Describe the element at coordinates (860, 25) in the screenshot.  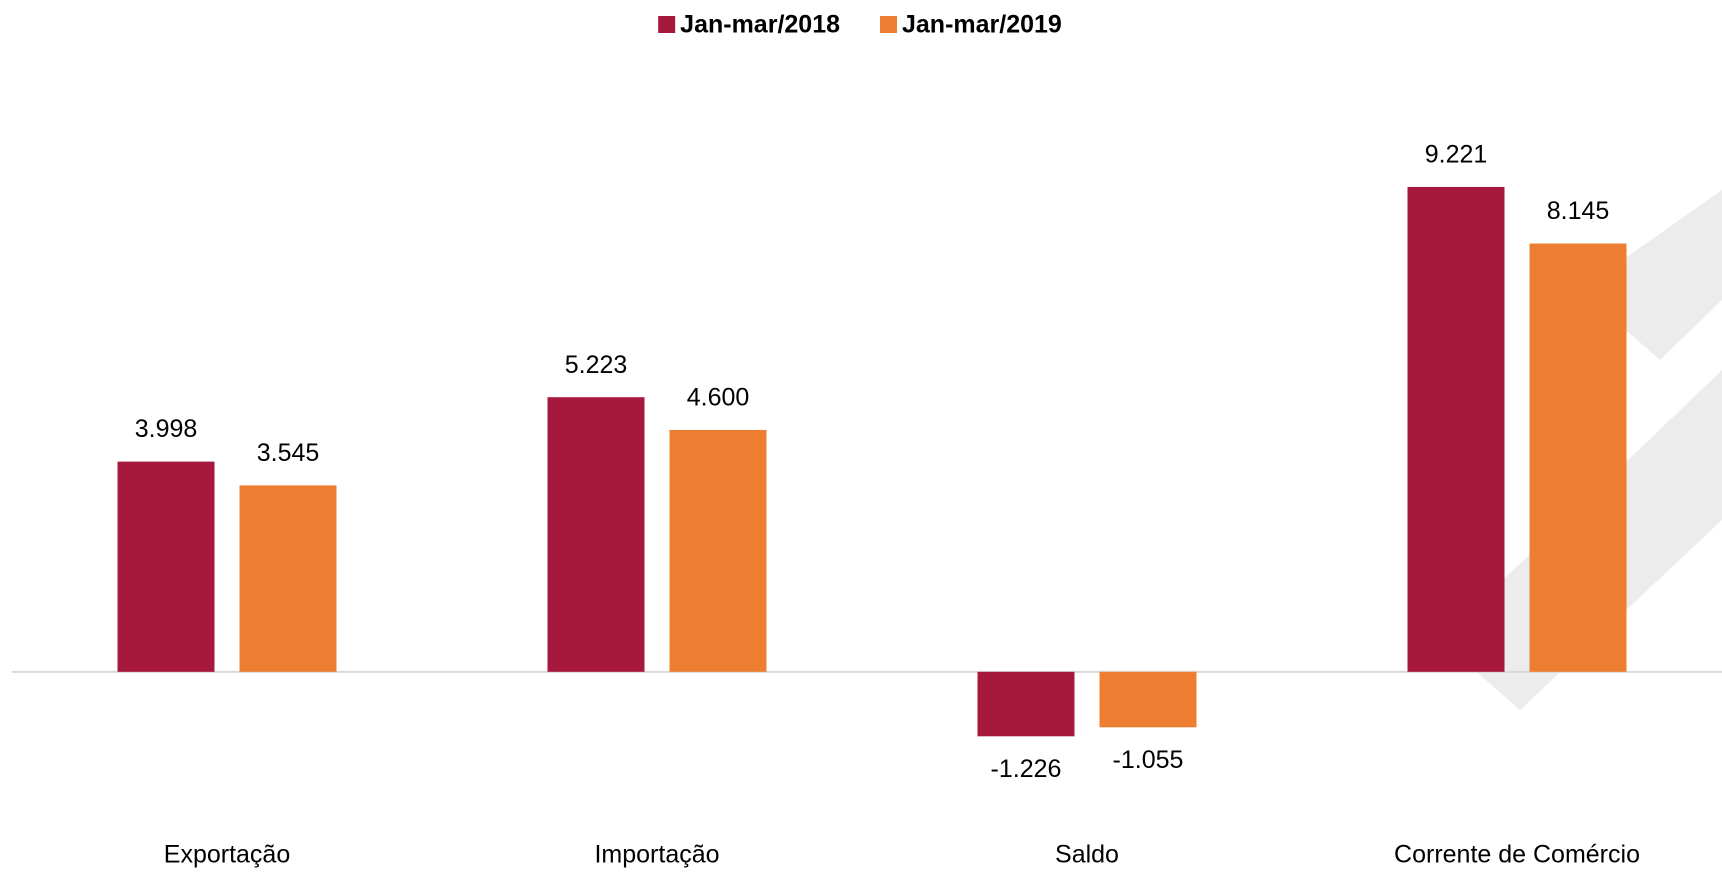
I see `legend: Jan-mar/2018 Jan-mar/2019` at that location.